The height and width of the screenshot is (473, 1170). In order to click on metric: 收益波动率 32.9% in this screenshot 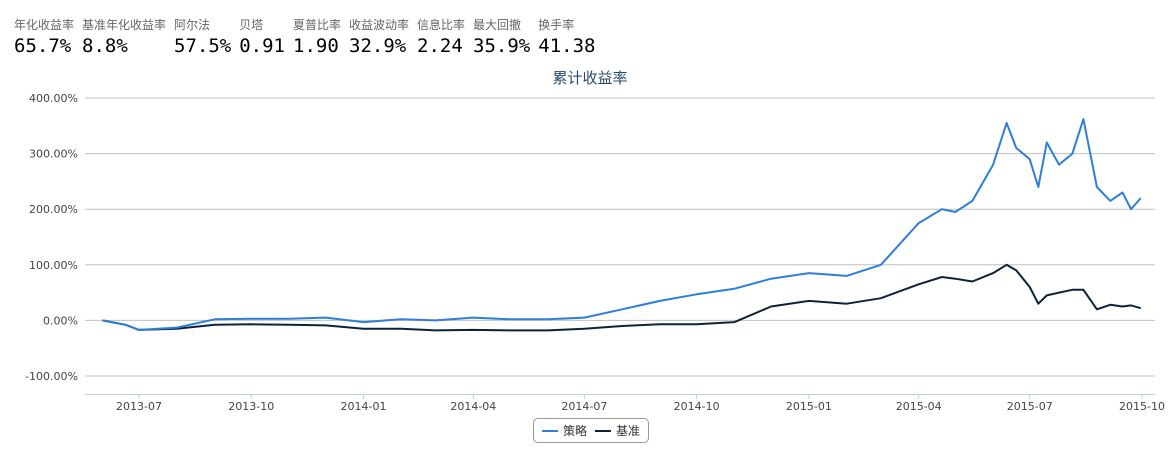, I will do `click(379, 36)`.